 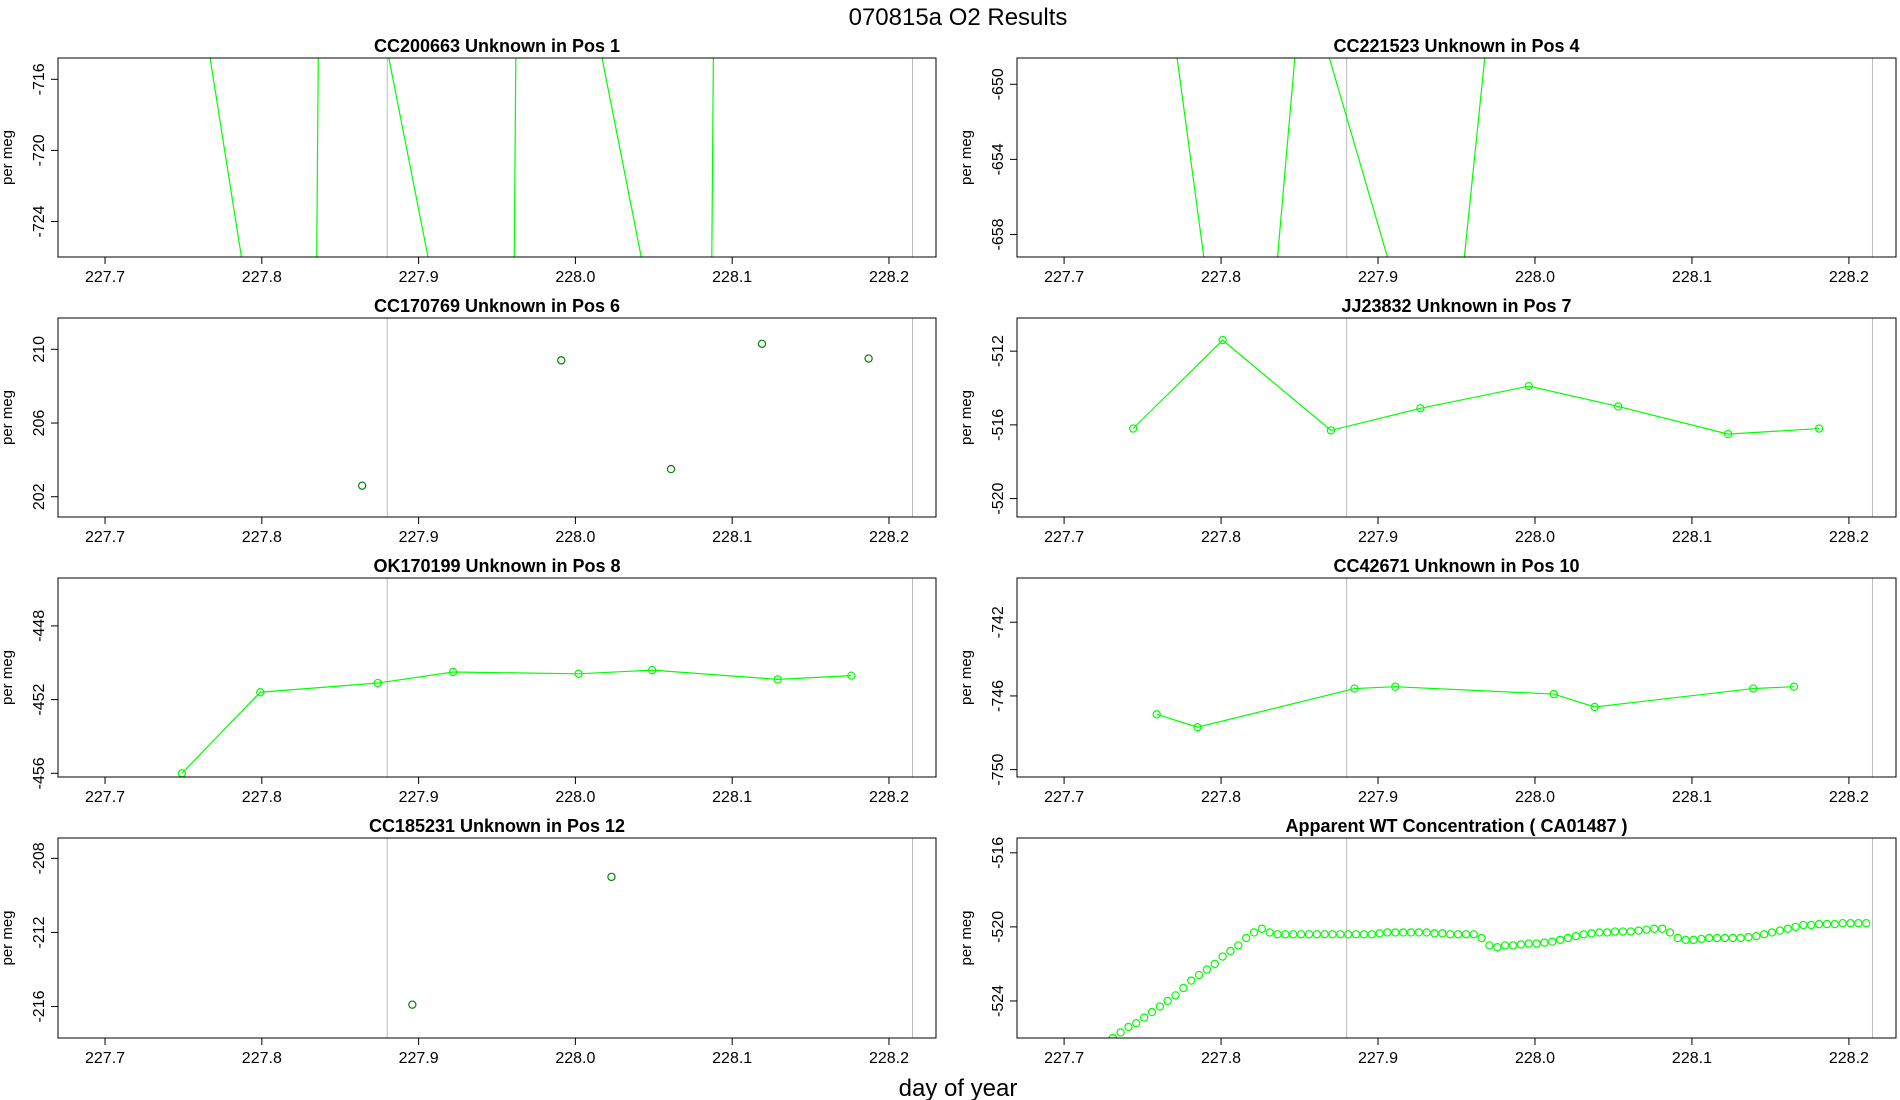 I want to click on figure-xlabel: day of year, so click(x=958, y=1087).